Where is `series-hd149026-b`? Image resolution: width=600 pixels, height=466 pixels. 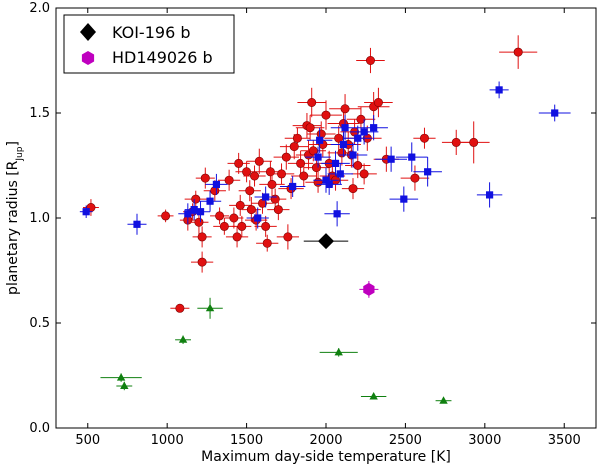
series-hd149026-b is located at coordinates (369, 289).